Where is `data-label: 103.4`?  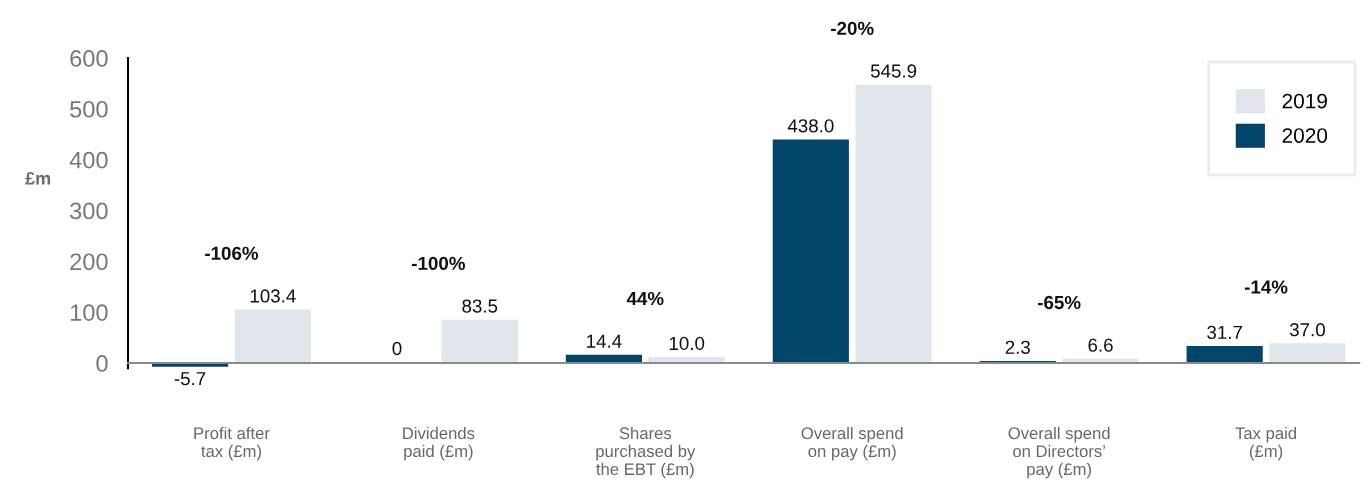
data-label: 103.4 is located at coordinates (273, 296).